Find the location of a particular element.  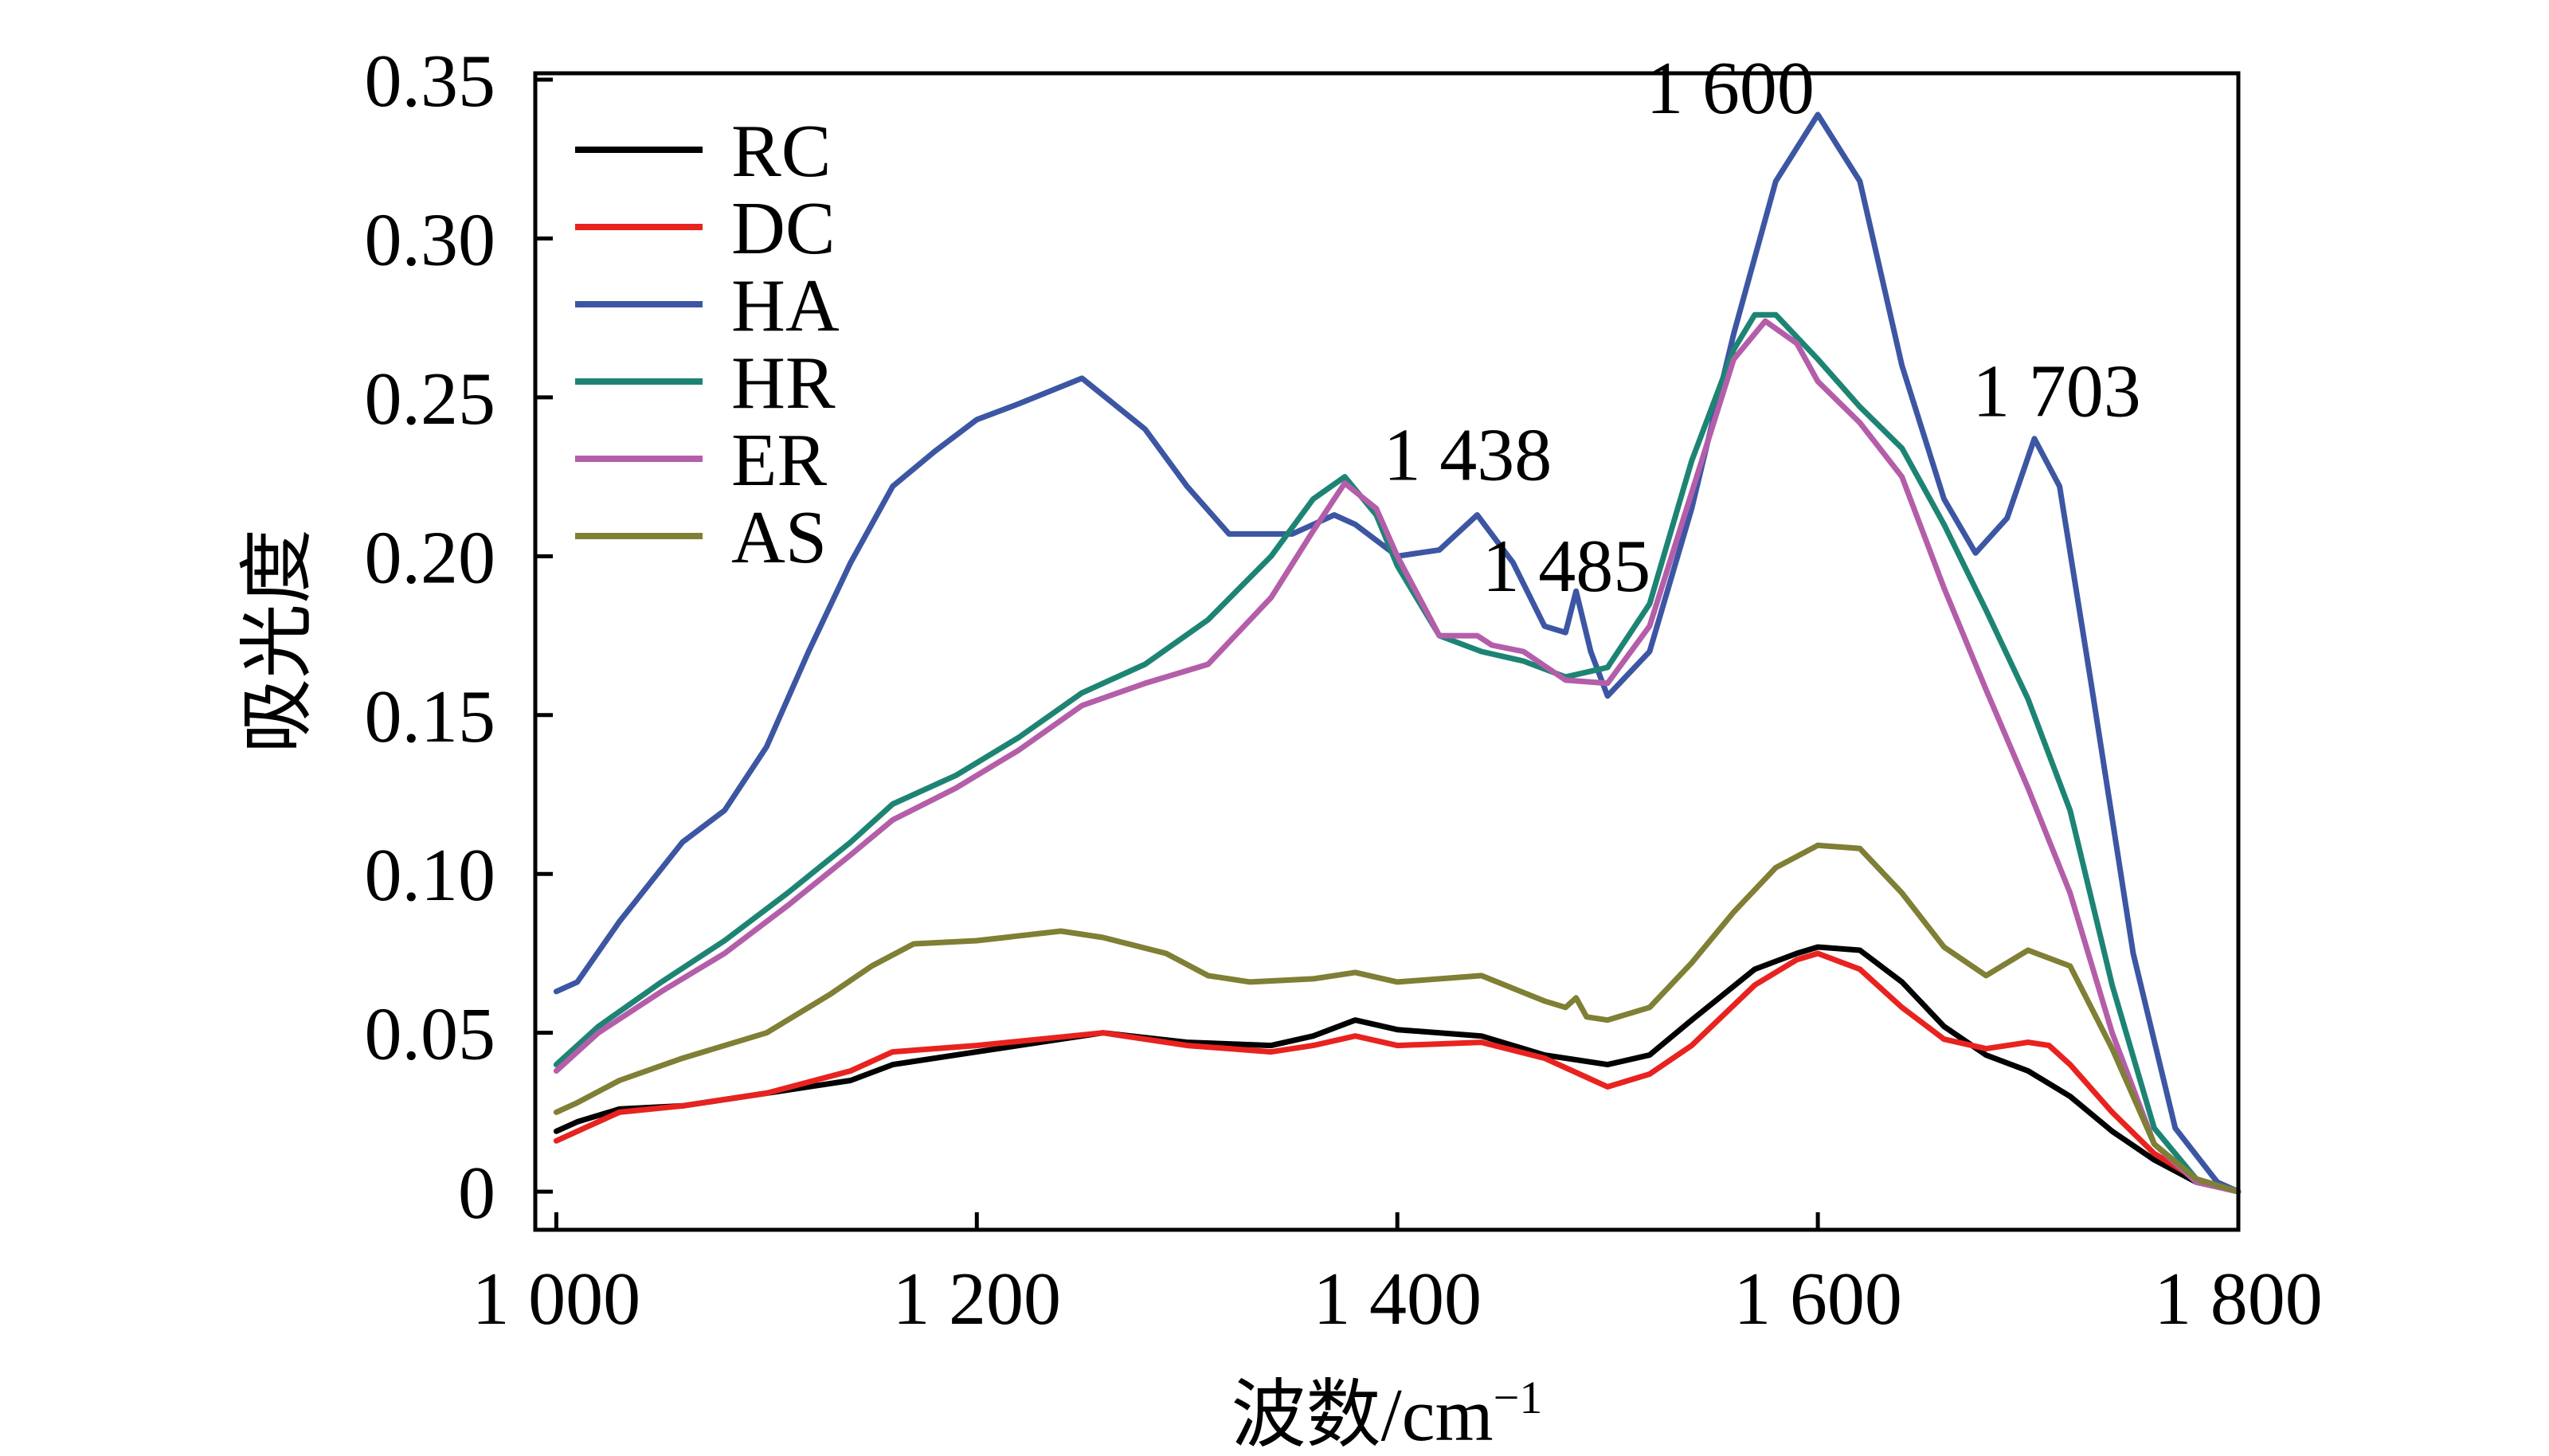

legend-label-er: ER is located at coordinates (779, 460).